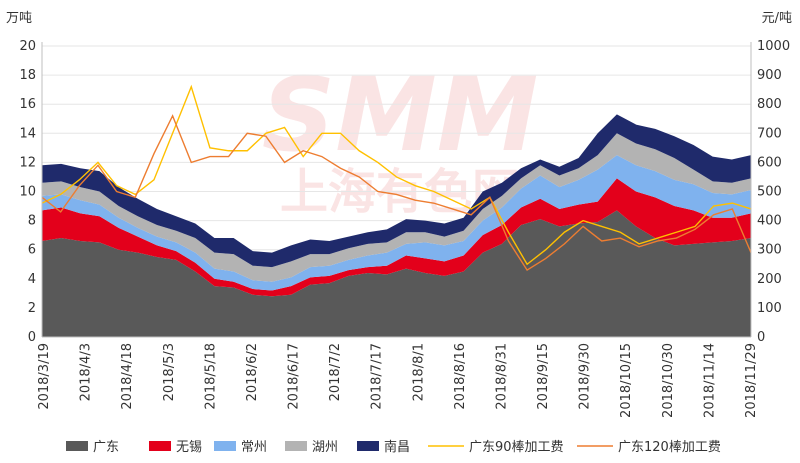 Image resolution: width=800 pixels, height=463 pixels. Describe the element at coordinates (210, 376) in the screenshot. I see `x-tick-label: 2018/5/18` at that location.